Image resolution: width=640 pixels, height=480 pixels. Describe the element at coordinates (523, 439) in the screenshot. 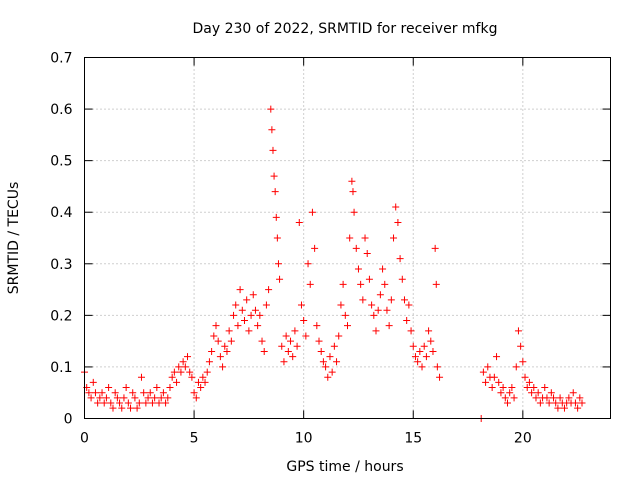

I see `x-tick-label: 20` at that location.